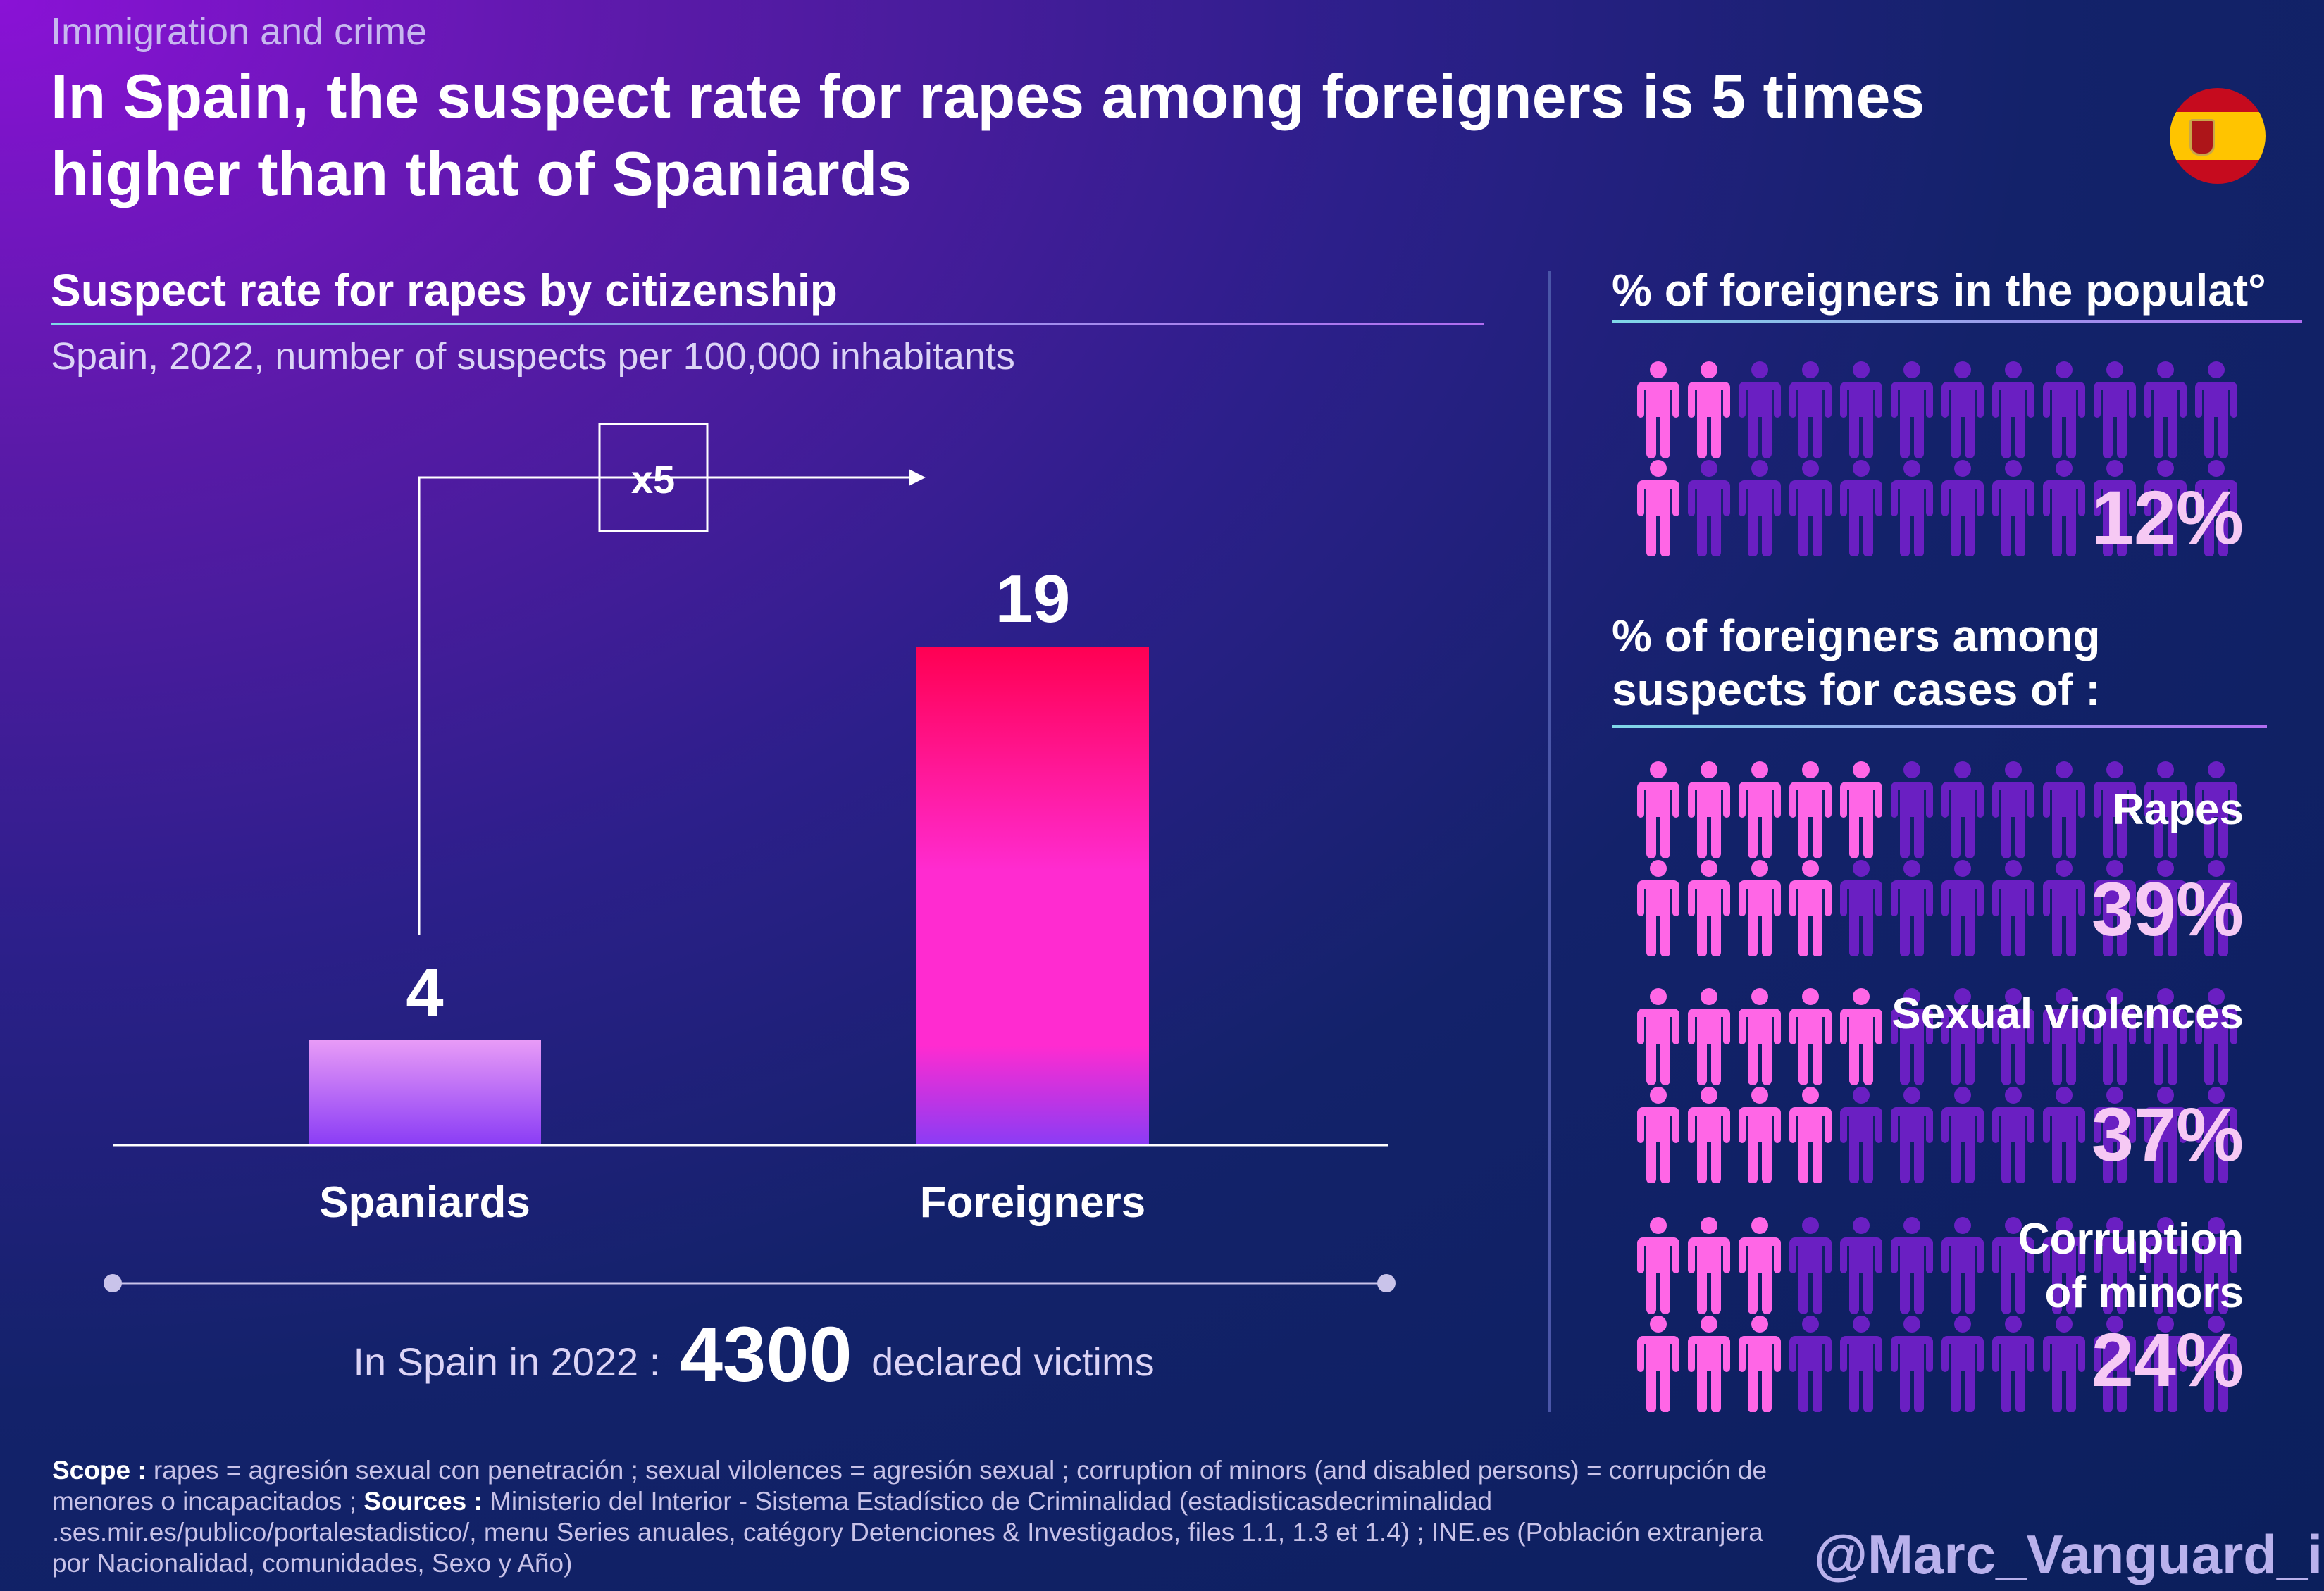 This screenshot has height=1591, width=2324. What do you see at coordinates (1937, 457) in the screenshot?
I see `population-people-grid` at bounding box center [1937, 457].